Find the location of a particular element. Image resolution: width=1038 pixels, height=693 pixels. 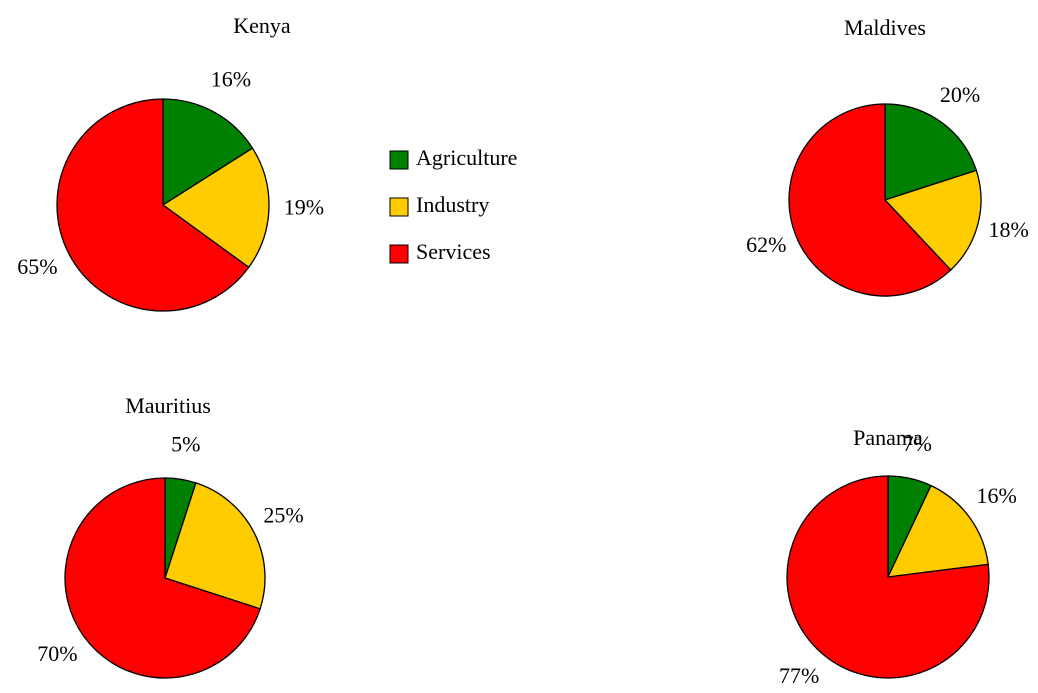

data-label: 20% is located at coordinates (960, 94).